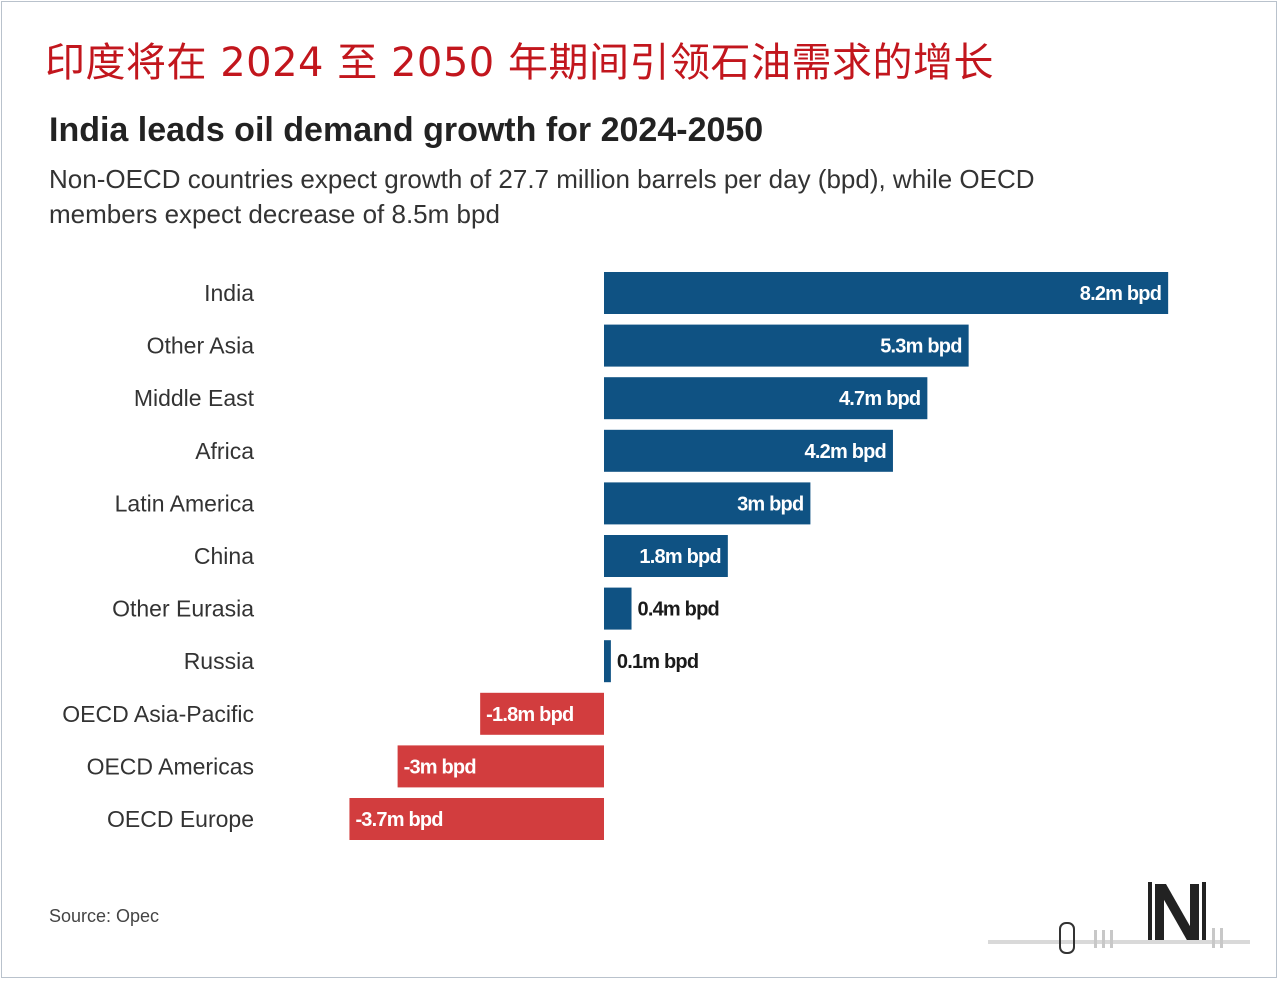  What do you see at coordinates (770, 504) in the screenshot?
I see `data-label: 3m bpd` at bounding box center [770, 504].